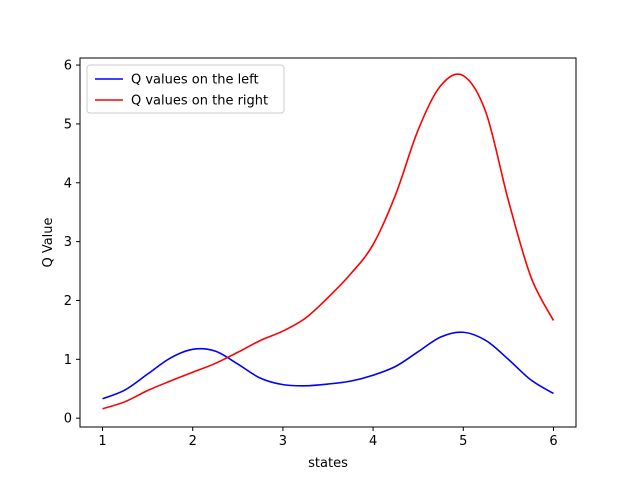 The width and height of the screenshot is (640, 480). Describe the element at coordinates (283, 441) in the screenshot. I see `x-tick-label: 3` at that location.